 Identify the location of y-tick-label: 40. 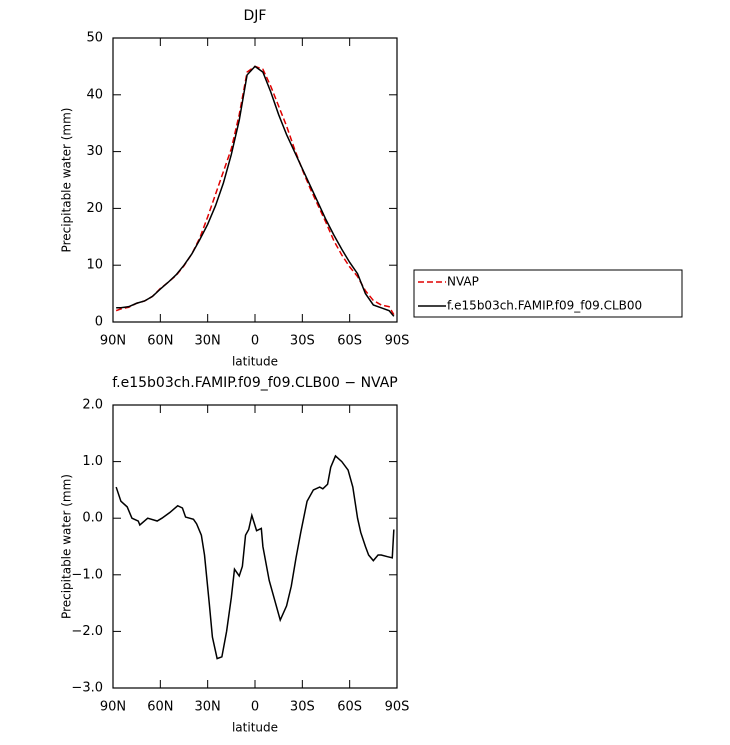
(94, 94).